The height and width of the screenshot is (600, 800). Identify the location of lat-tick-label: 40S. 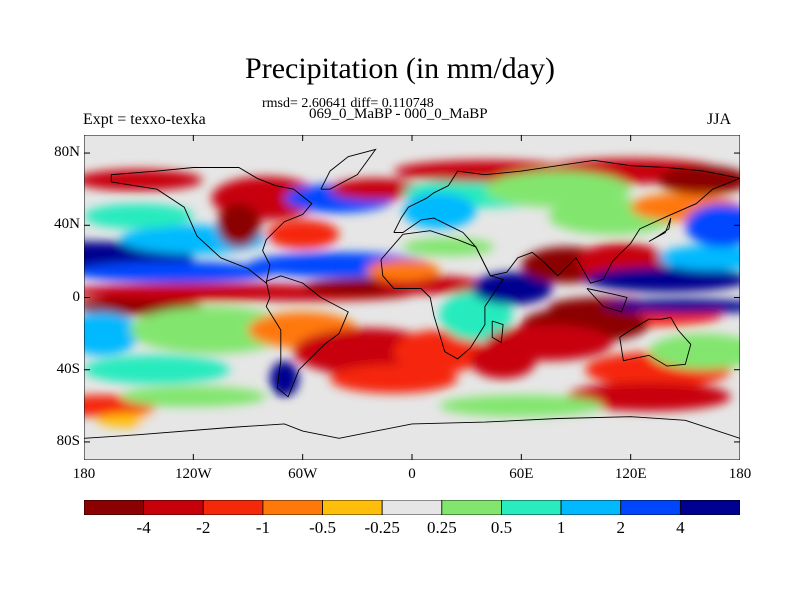
(68, 368).